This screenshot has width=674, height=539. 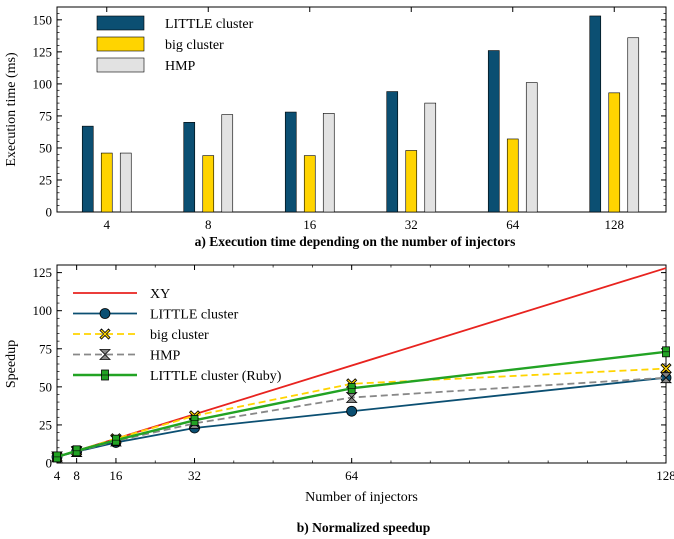 What do you see at coordinates (49, 463) in the screenshot?
I see `y-tick-label-b: 0` at bounding box center [49, 463].